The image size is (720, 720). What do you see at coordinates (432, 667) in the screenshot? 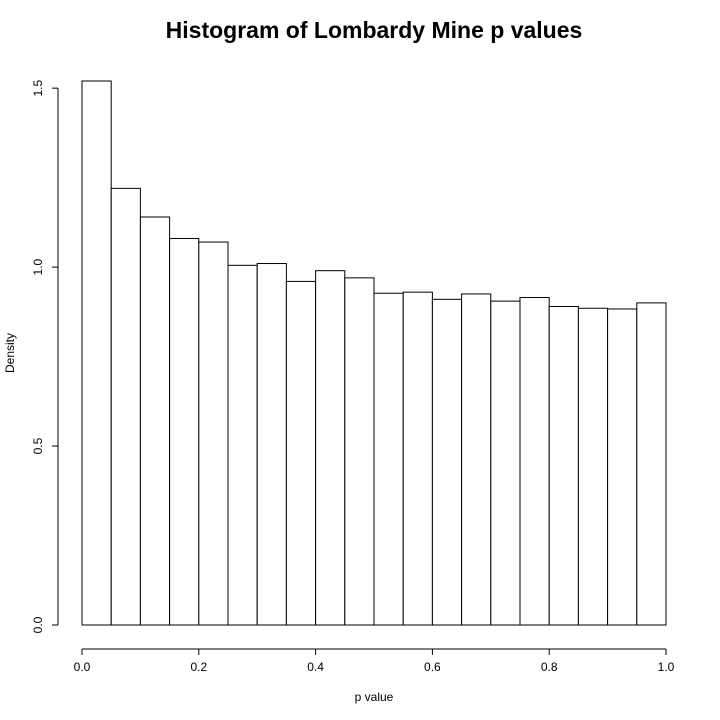
I see `x-tick-label: 0.6` at bounding box center [432, 667].